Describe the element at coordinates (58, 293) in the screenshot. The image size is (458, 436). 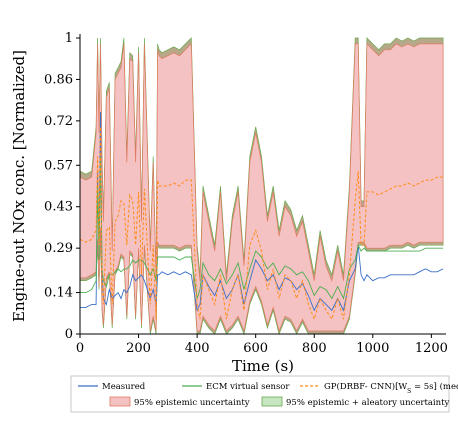
I see `y-tick-label: 0.14` at that location.